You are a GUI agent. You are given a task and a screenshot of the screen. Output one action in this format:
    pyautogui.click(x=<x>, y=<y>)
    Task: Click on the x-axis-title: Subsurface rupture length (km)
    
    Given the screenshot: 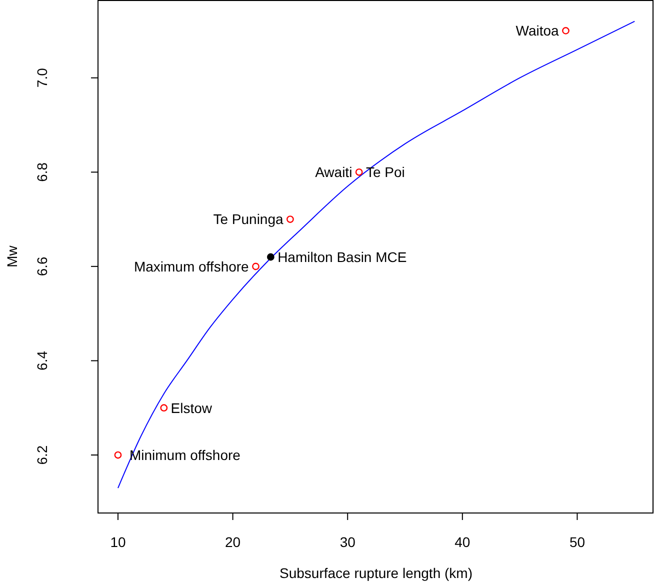 What is the action you would take?
    pyautogui.click(x=376, y=573)
    